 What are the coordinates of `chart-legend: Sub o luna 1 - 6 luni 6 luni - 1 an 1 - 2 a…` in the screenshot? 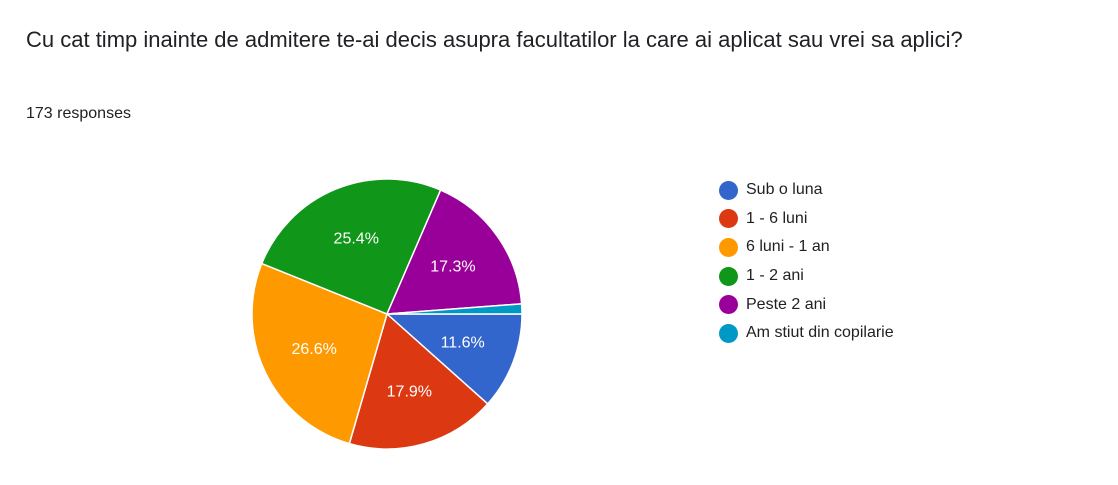 It's located at (806, 262).